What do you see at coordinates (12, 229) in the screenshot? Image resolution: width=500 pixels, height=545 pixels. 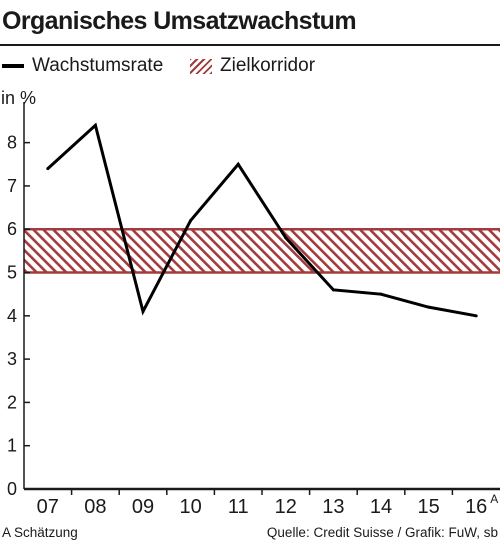 I see `y-tick-label-6: 6` at bounding box center [12, 229].